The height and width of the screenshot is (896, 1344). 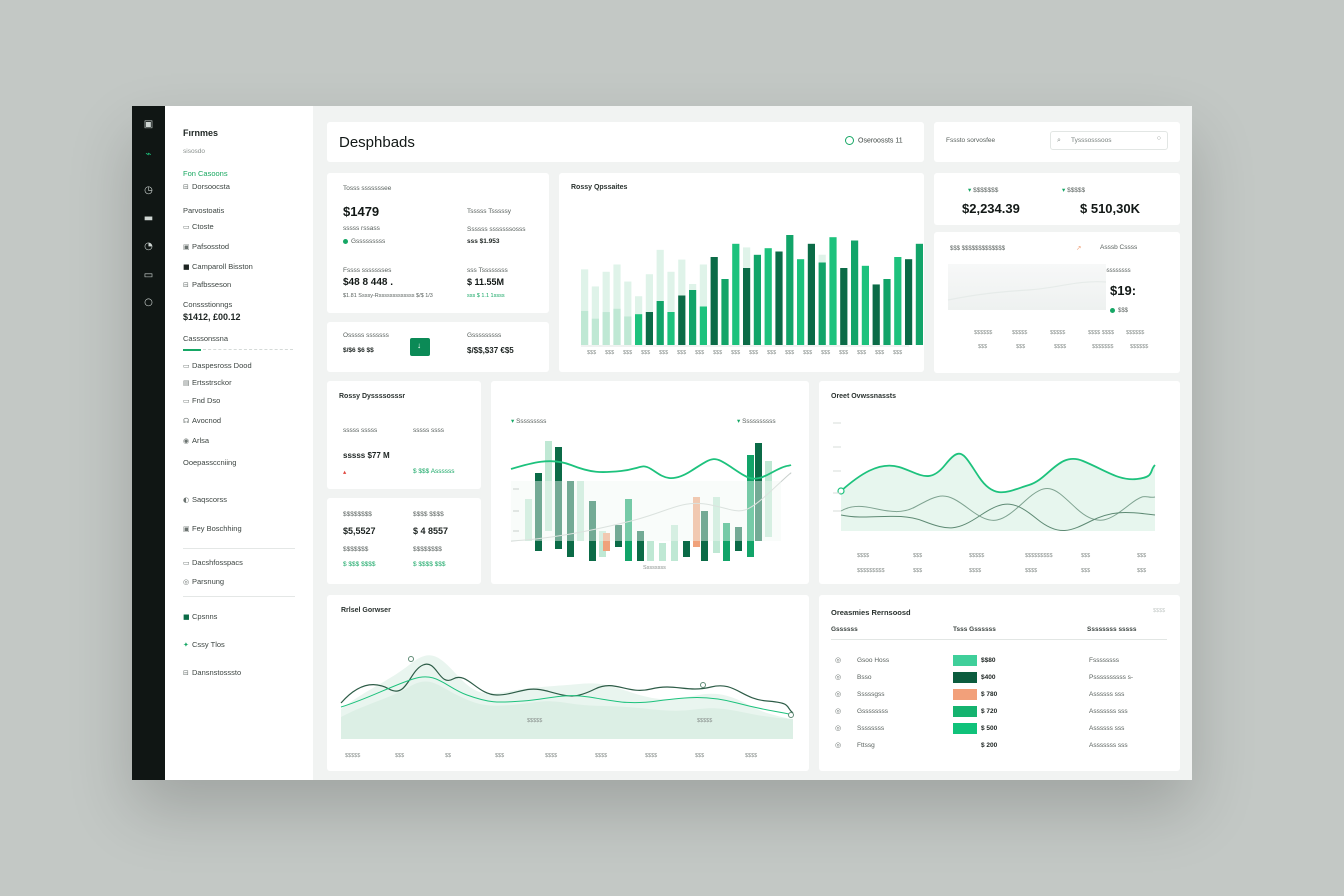 I want to click on kpi-sub: sss $ 1.1 1ssss, so click(x=486, y=296).